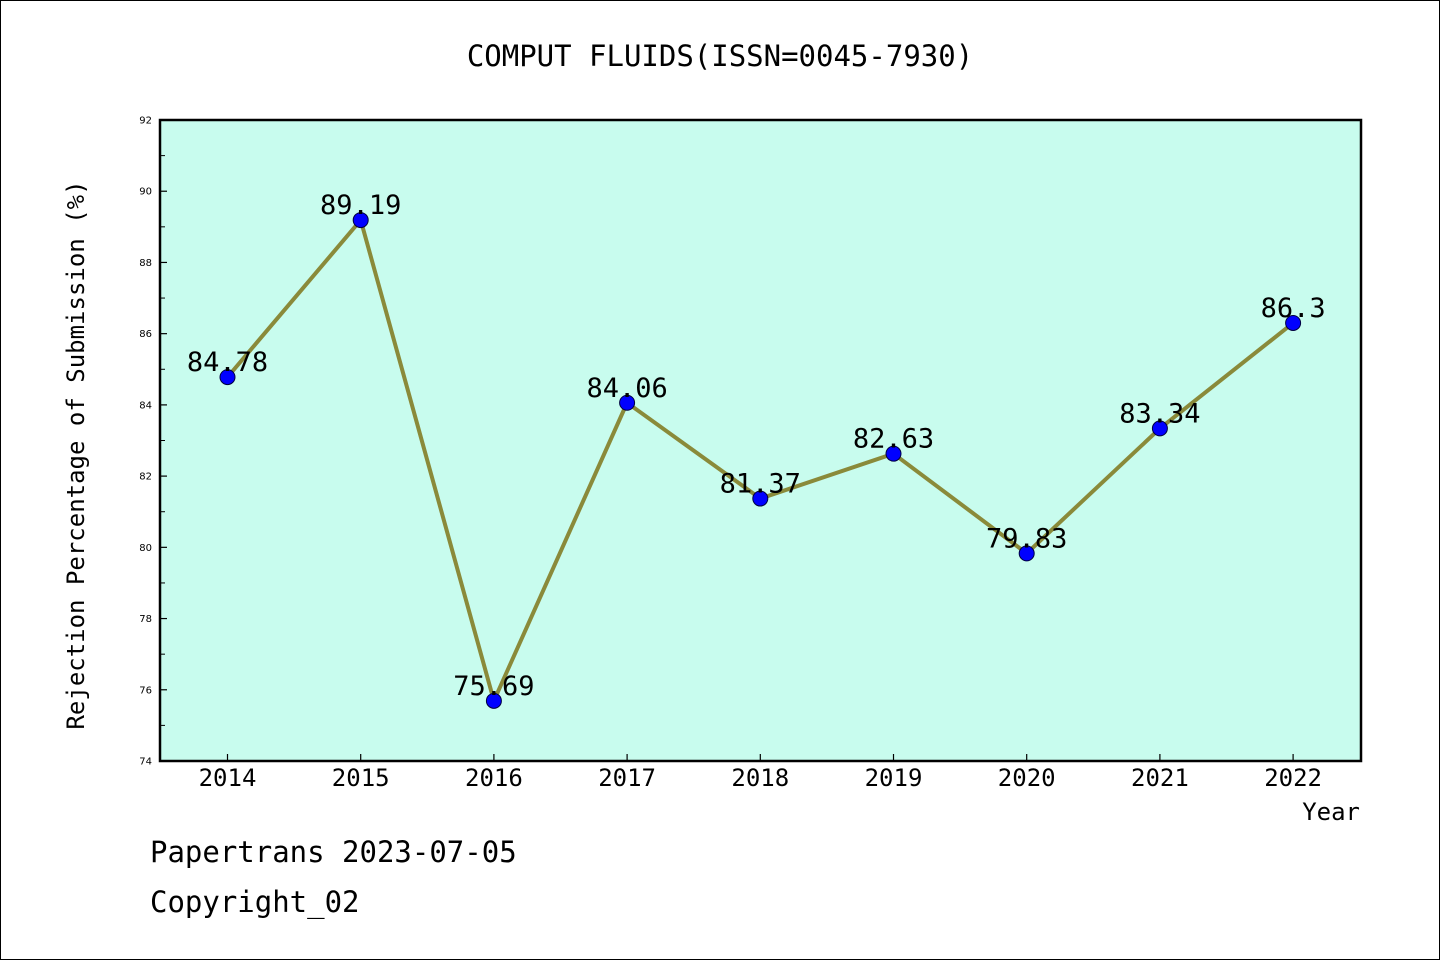 The image size is (1440, 960). What do you see at coordinates (227, 362) in the screenshot?
I see `data-label: 84.78` at bounding box center [227, 362].